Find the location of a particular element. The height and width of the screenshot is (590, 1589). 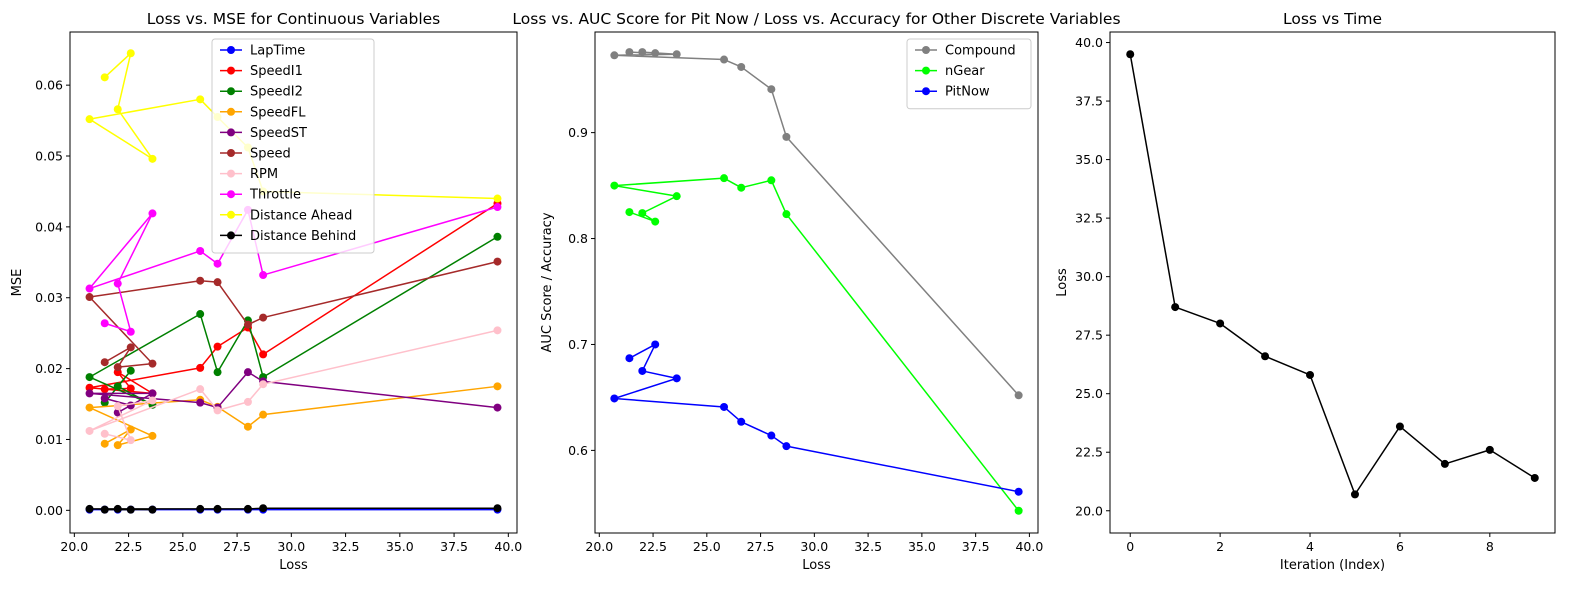

legend: Compound nGear PitNow is located at coordinates (969, 74).